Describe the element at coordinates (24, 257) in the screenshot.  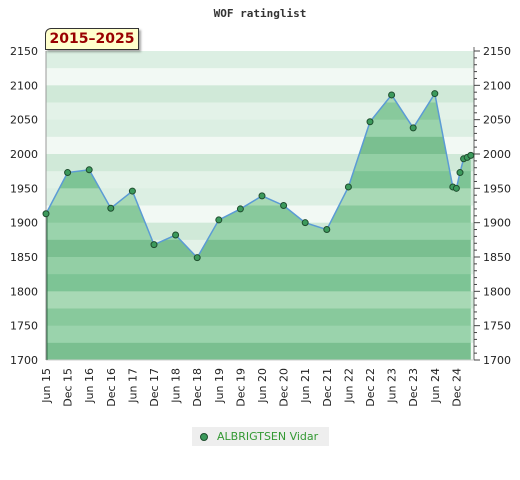
I see `y-tick-label: 1850` at that location.